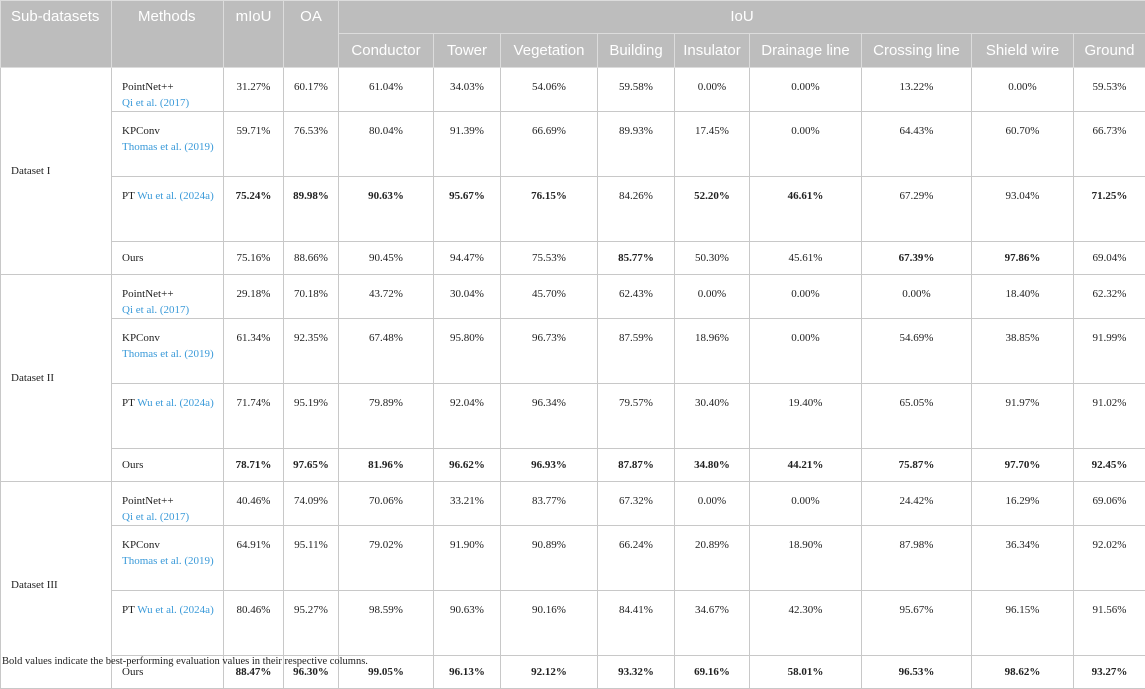 This screenshot has width=1145, height=689. Describe the element at coordinates (168, 297) in the screenshot. I see `method-cell: PointNet++Qi et al. (2017)` at that location.